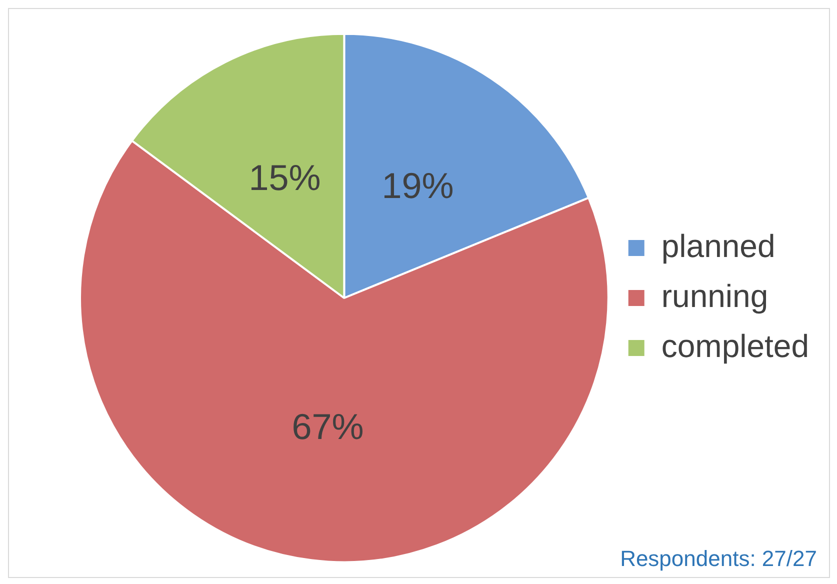  I want to click on data-label: 19%, so click(418, 185).